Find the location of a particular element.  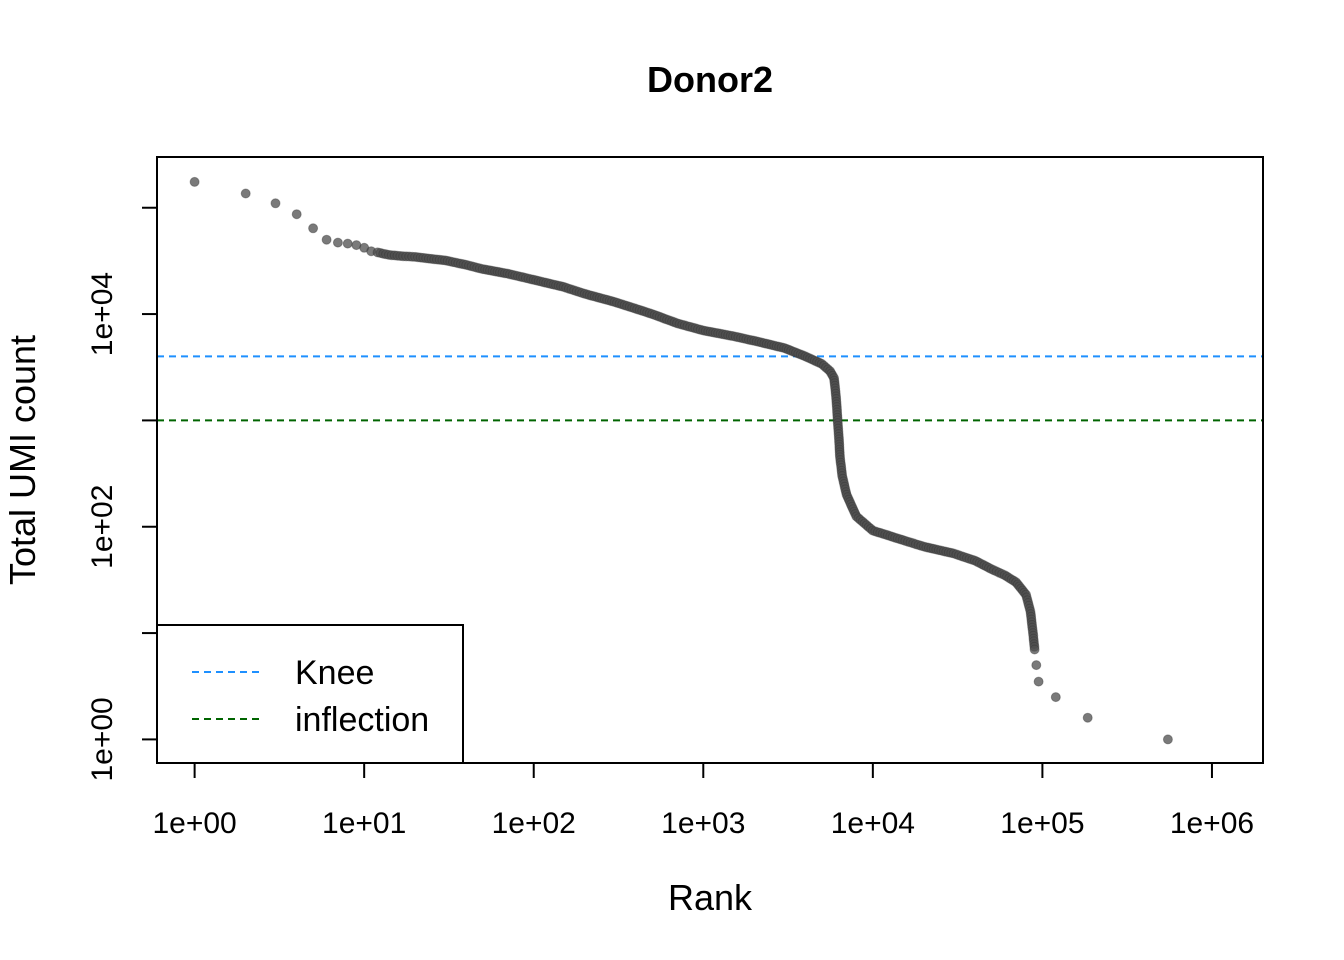

y-axis-title: Total UMI count is located at coordinates (22, 460).